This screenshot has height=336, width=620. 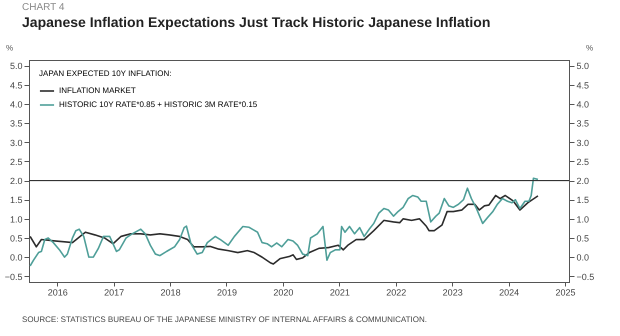 What do you see at coordinates (16, 238) in the screenshot?
I see `y-tick-label: 0.5` at bounding box center [16, 238].